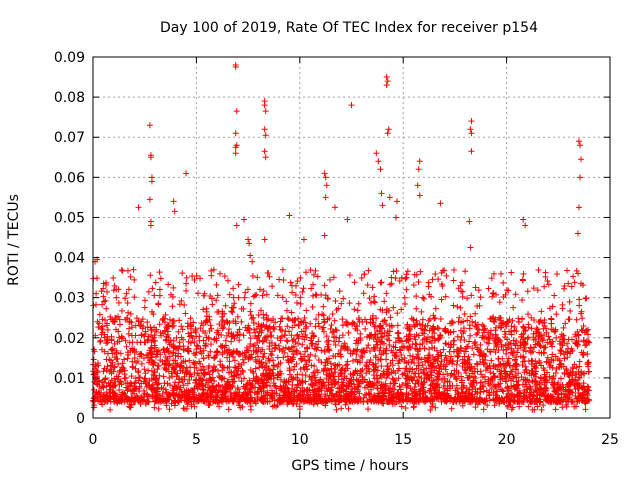 The width and height of the screenshot is (640, 480). What do you see at coordinates (80, 419) in the screenshot?
I see `y-tick-label: 0` at bounding box center [80, 419].